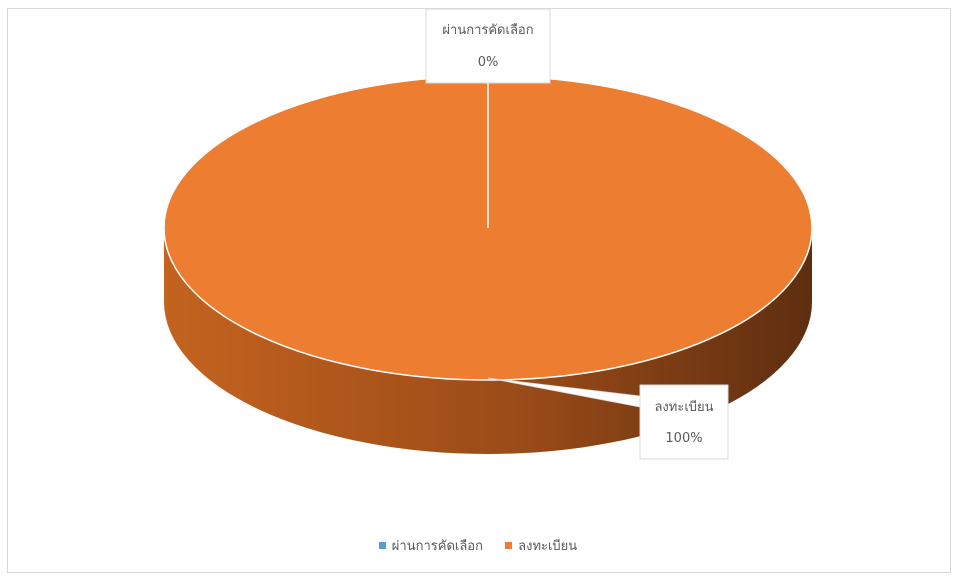  What do you see at coordinates (437, 546) in the screenshot?
I see `legend-label-passed: ผ่านการคัดเลือก` at bounding box center [437, 546].